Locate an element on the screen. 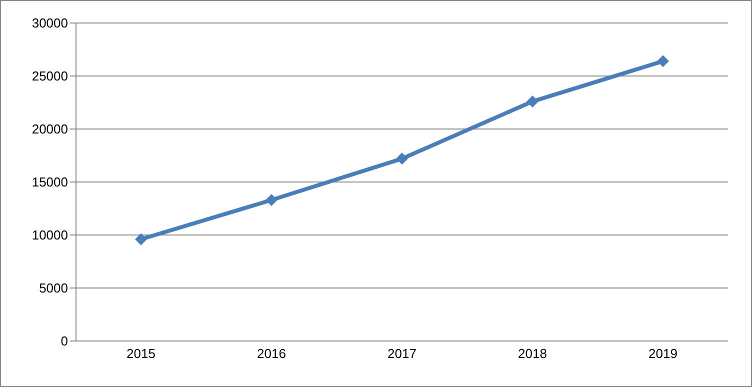  y-tick-label: 30000 is located at coordinates (50, 23).